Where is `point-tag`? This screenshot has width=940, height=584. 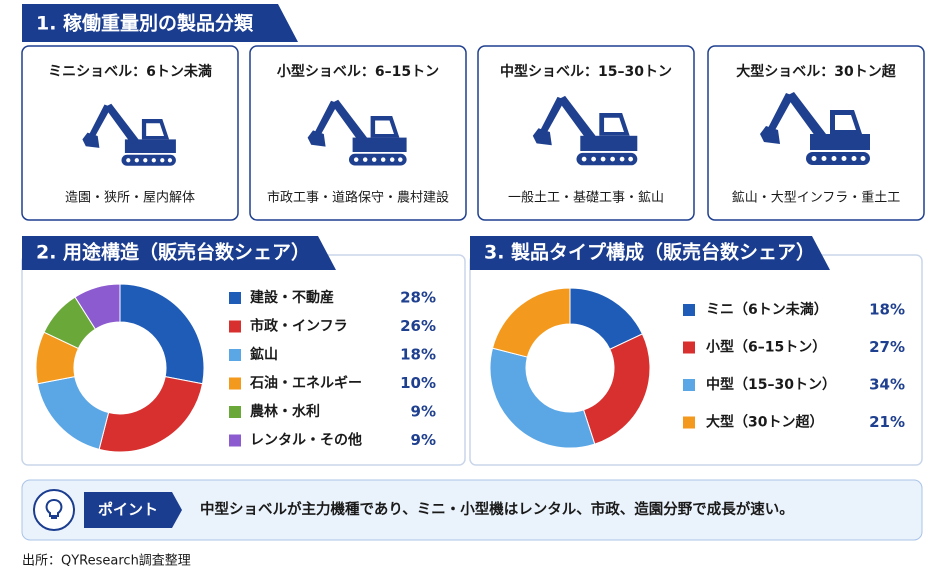 point-tag is located at coordinates (133, 510).